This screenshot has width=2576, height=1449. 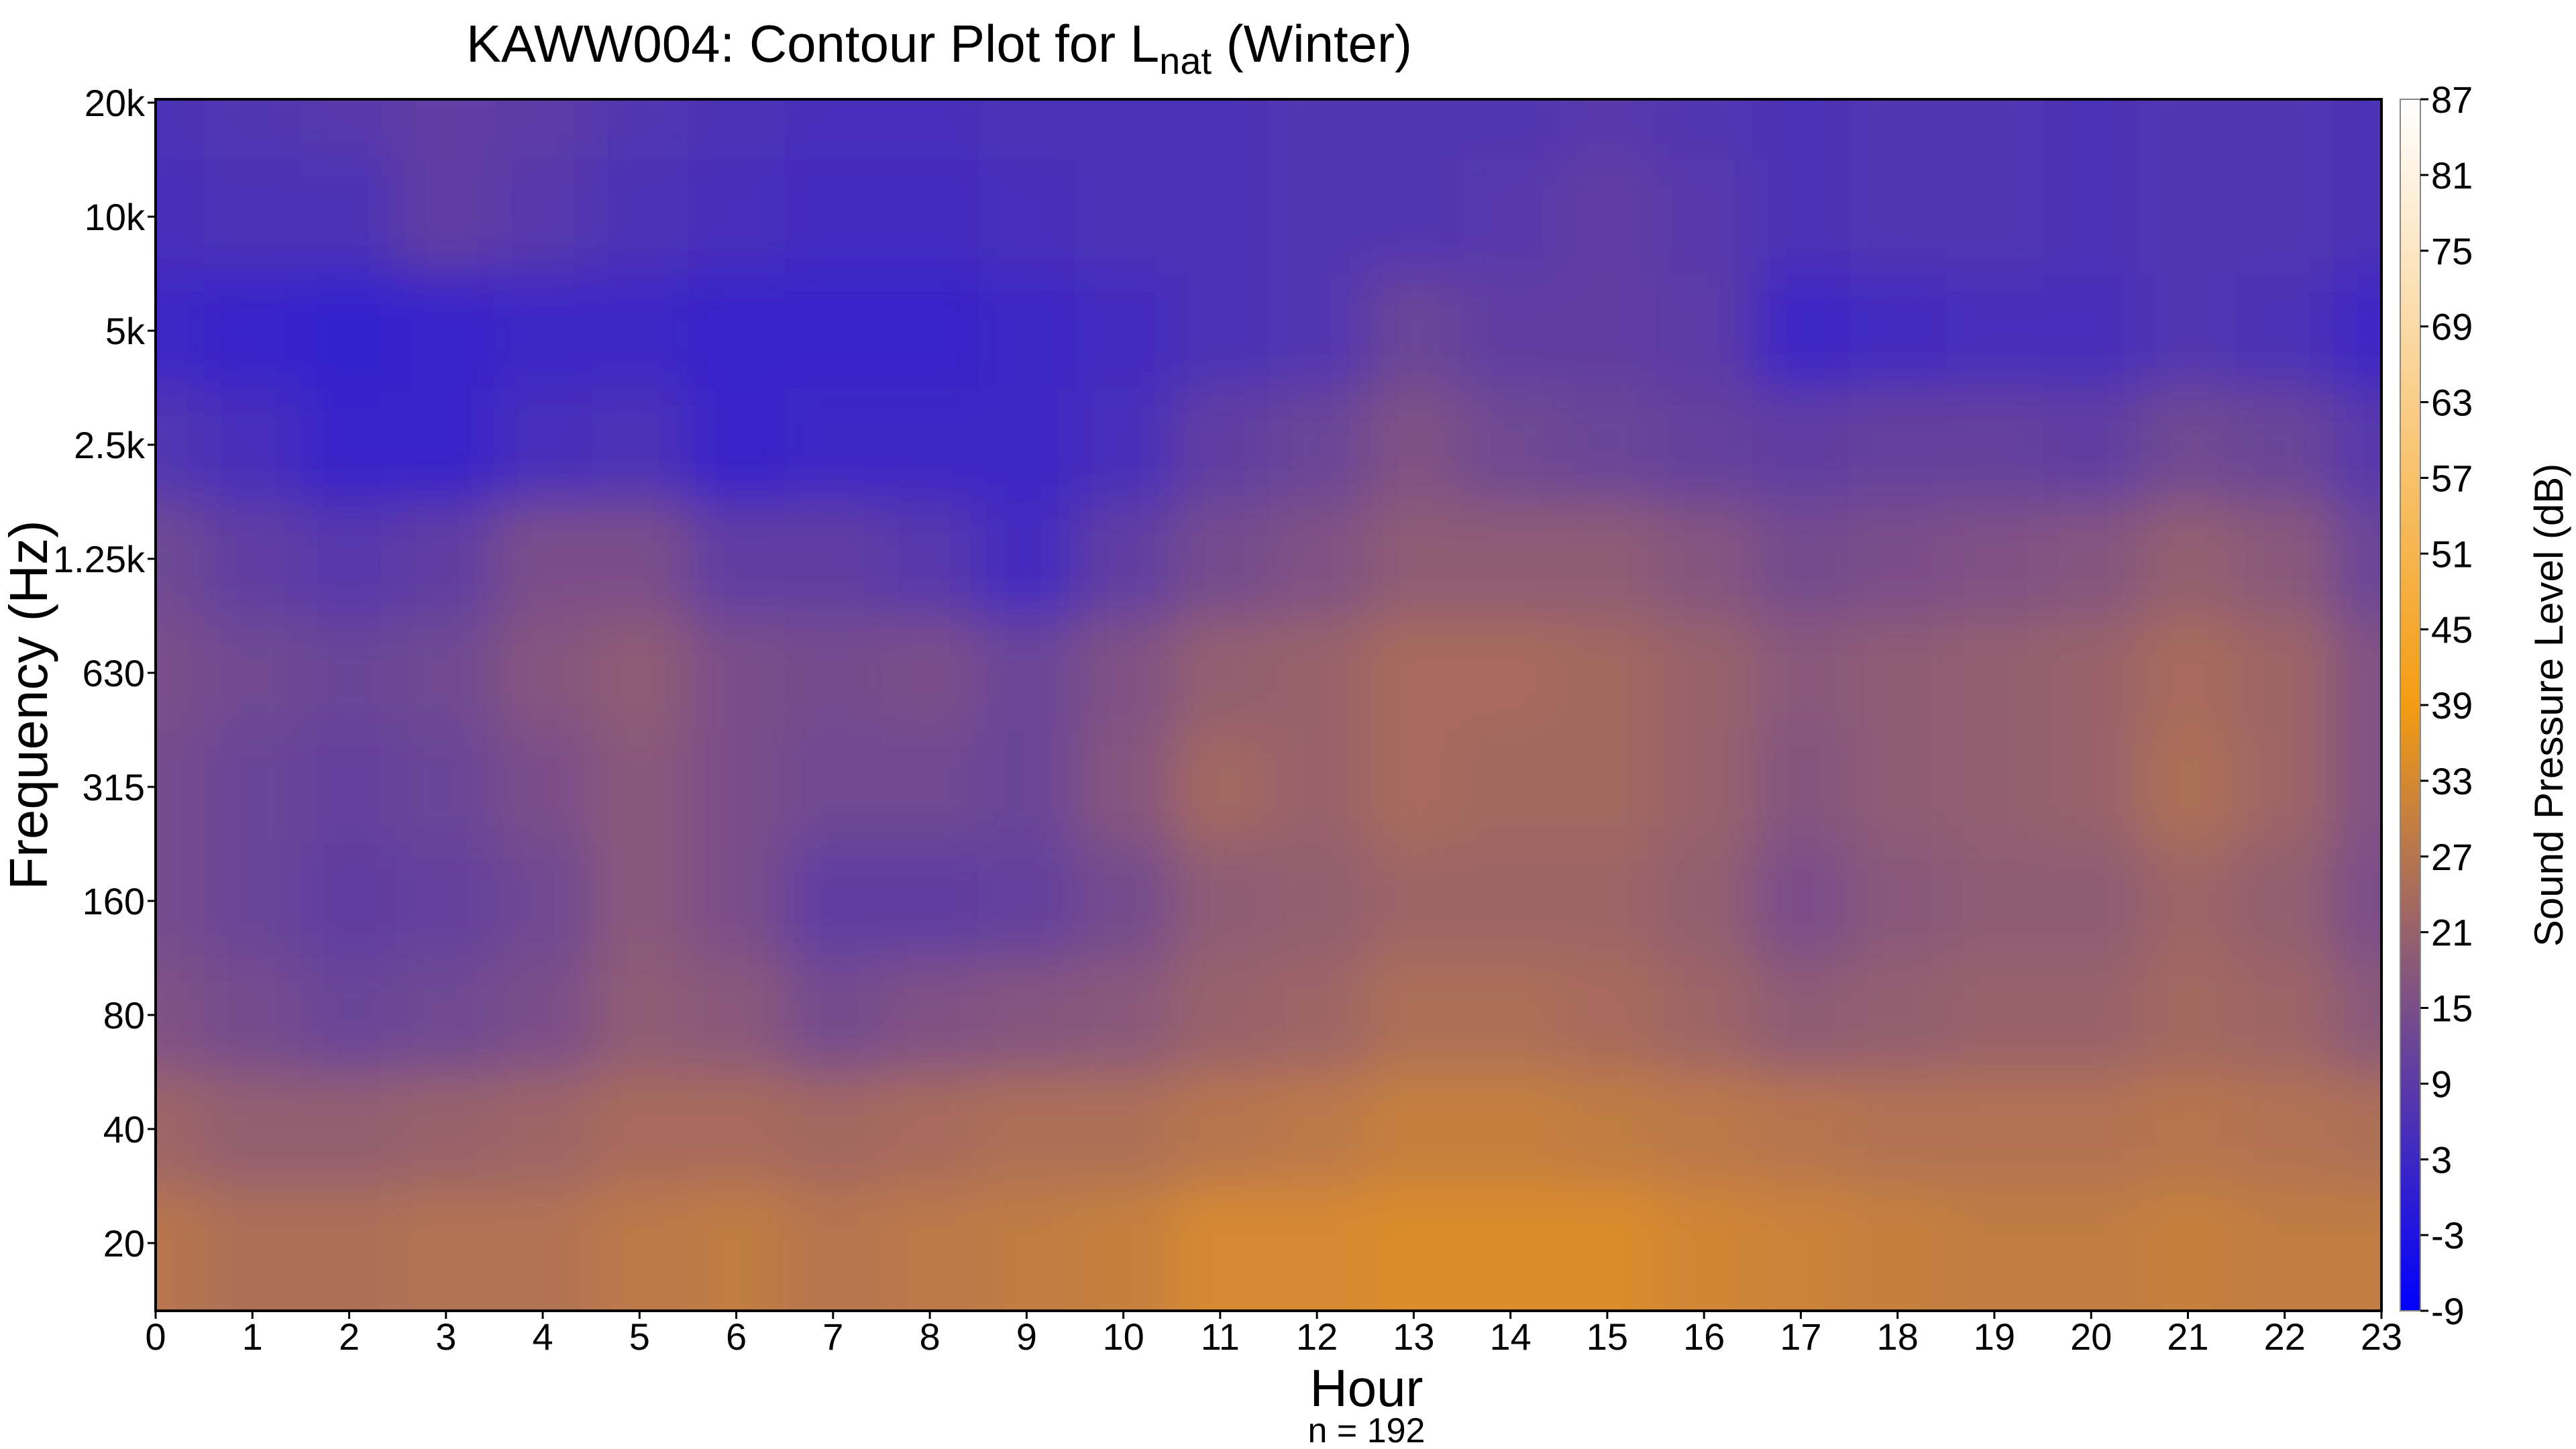 What do you see at coordinates (2452, 403) in the screenshot?
I see `colorbar-tick-label: 63` at bounding box center [2452, 403].